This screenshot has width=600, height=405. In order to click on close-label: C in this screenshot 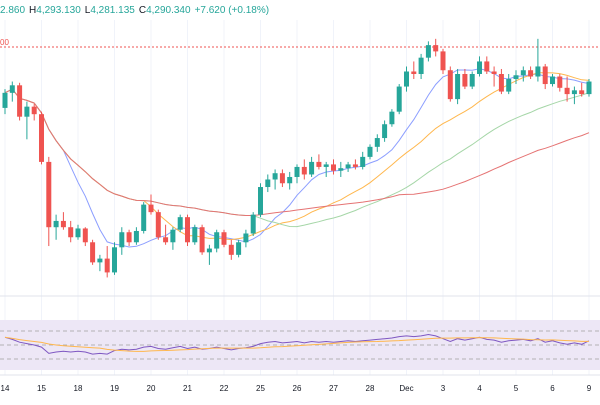, I will do `click(142, 10)`.